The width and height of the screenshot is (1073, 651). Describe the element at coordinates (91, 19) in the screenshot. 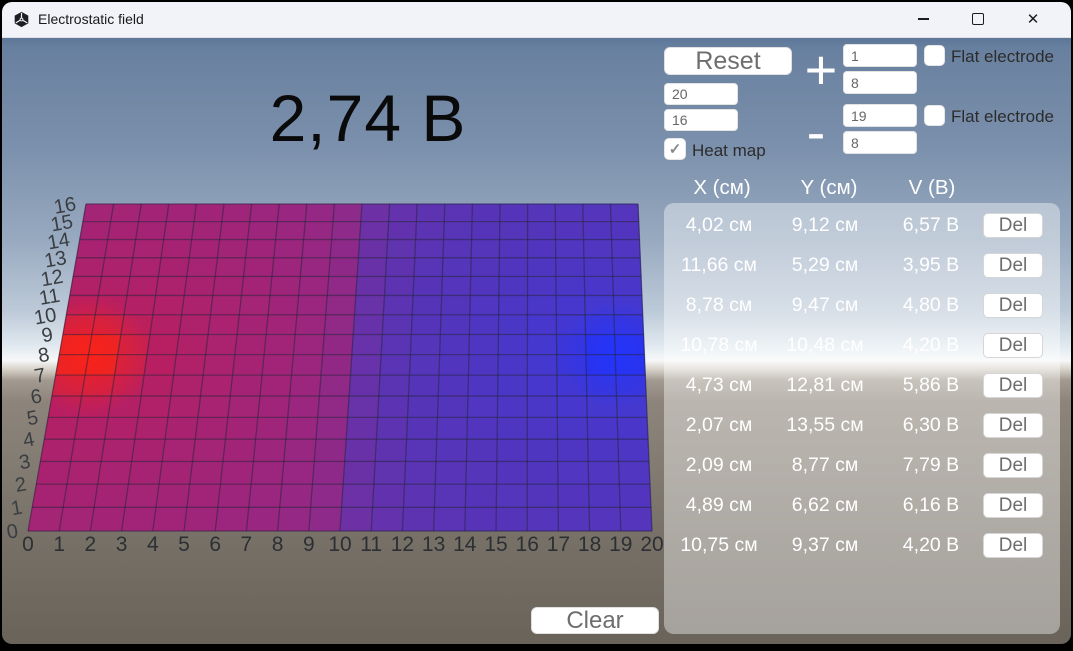

I see `window-title: Electrostatic field` at that location.